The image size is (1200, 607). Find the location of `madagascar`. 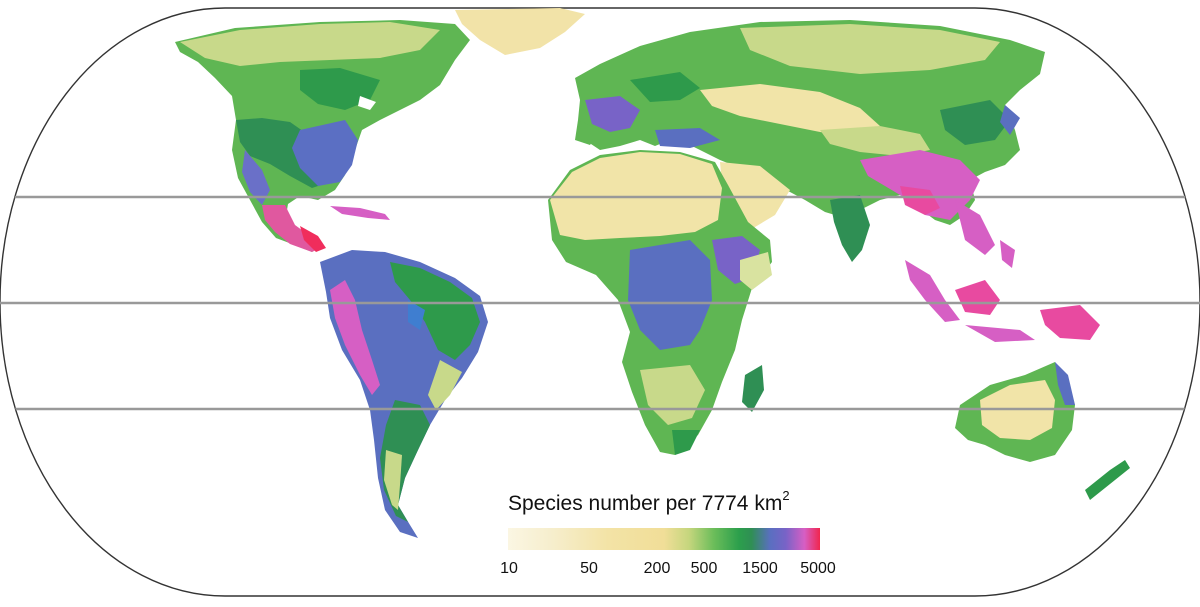

madagascar is located at coordinates (753, 388).